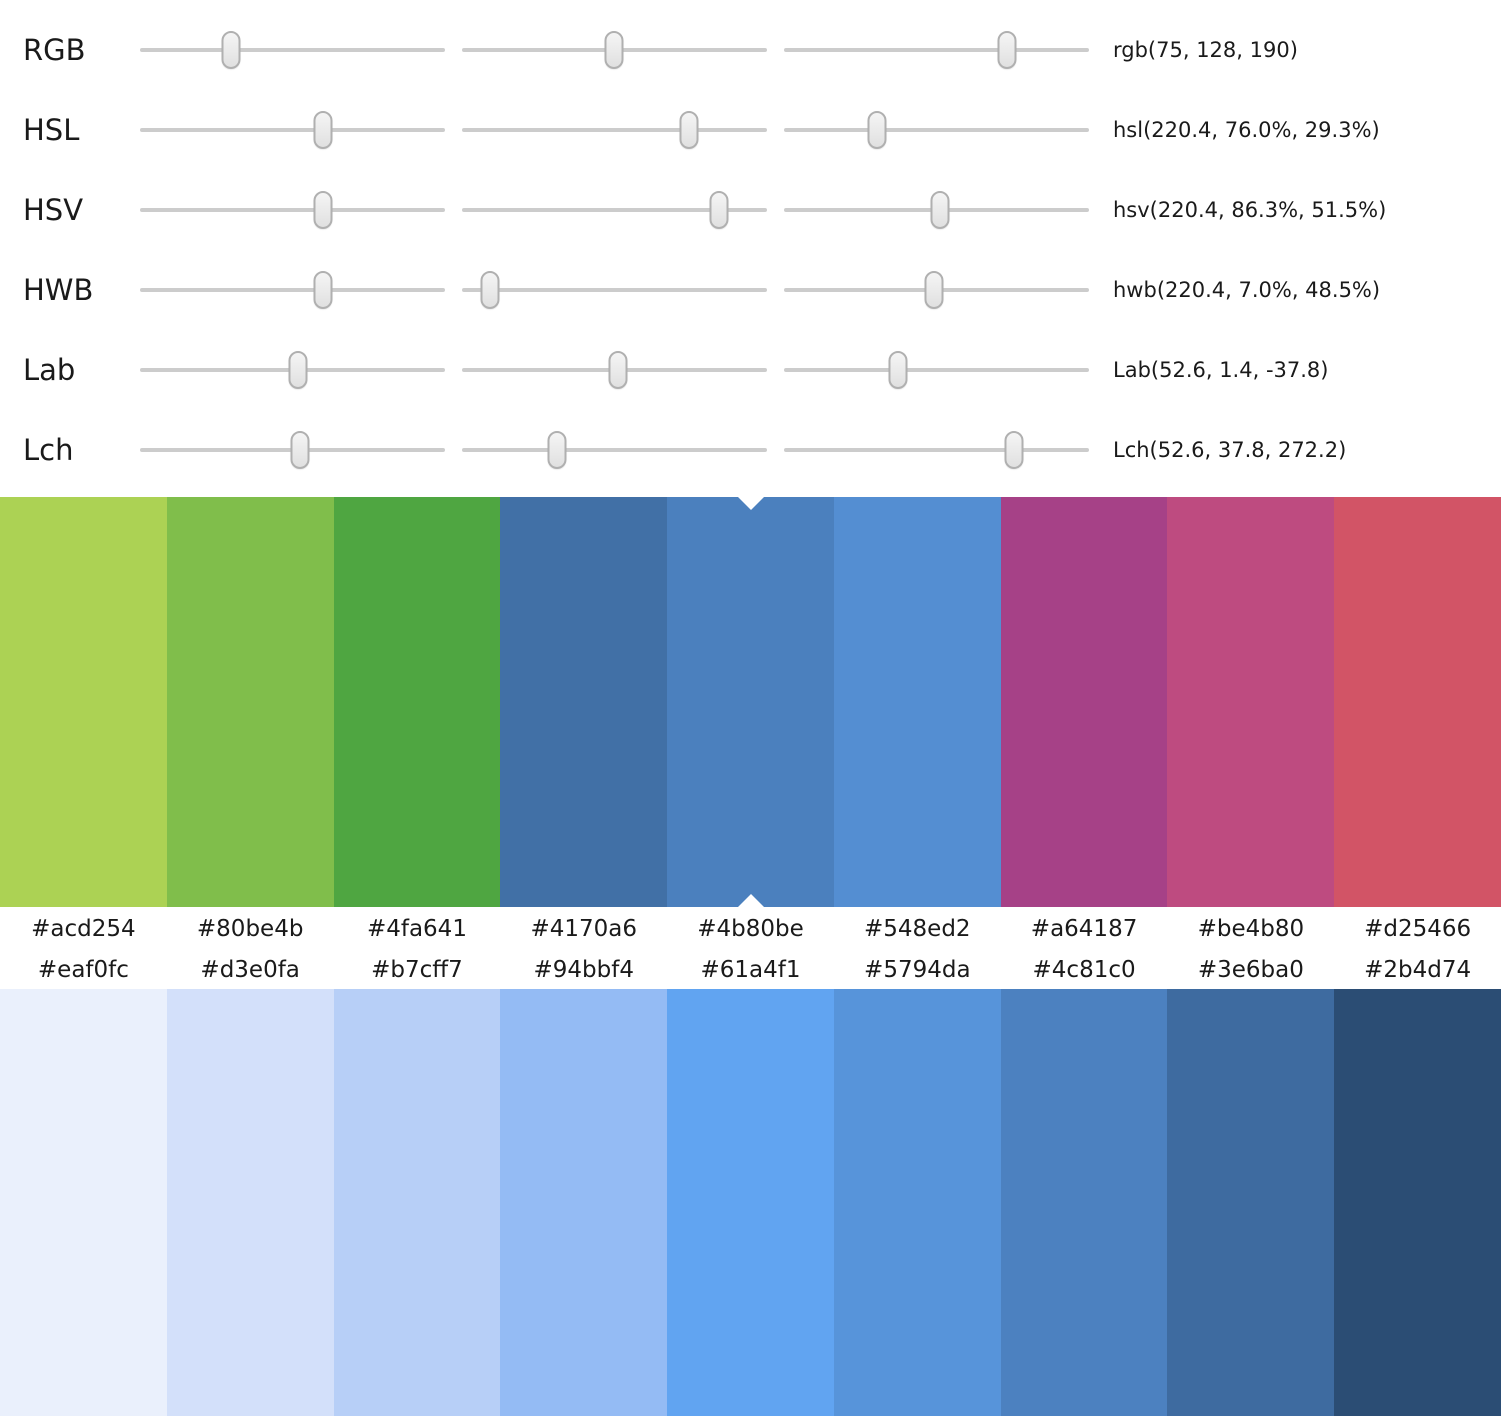  I want to click on lch-sliders, so click(614, 450).